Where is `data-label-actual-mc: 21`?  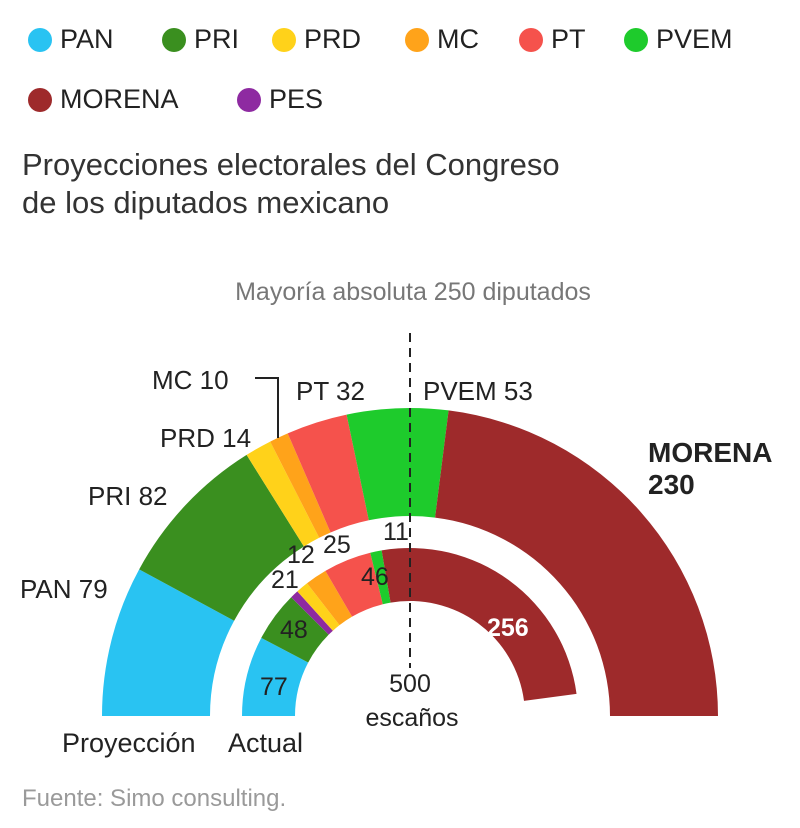
data-label-actual-mc: 21 is located at coordinates (285, 580).